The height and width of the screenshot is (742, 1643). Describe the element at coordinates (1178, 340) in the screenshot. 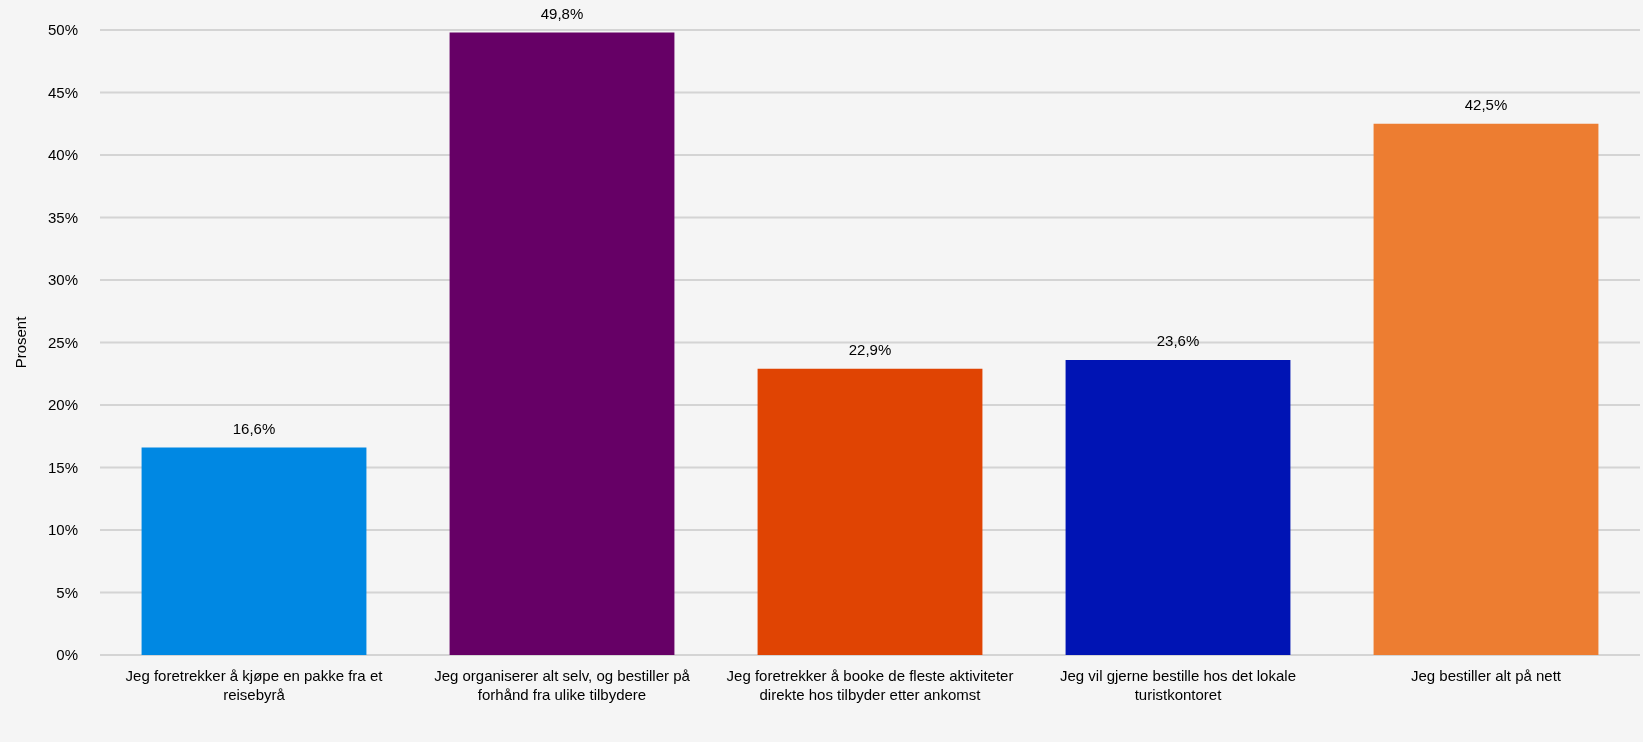

I see `data-label: 23,6%` at that location.